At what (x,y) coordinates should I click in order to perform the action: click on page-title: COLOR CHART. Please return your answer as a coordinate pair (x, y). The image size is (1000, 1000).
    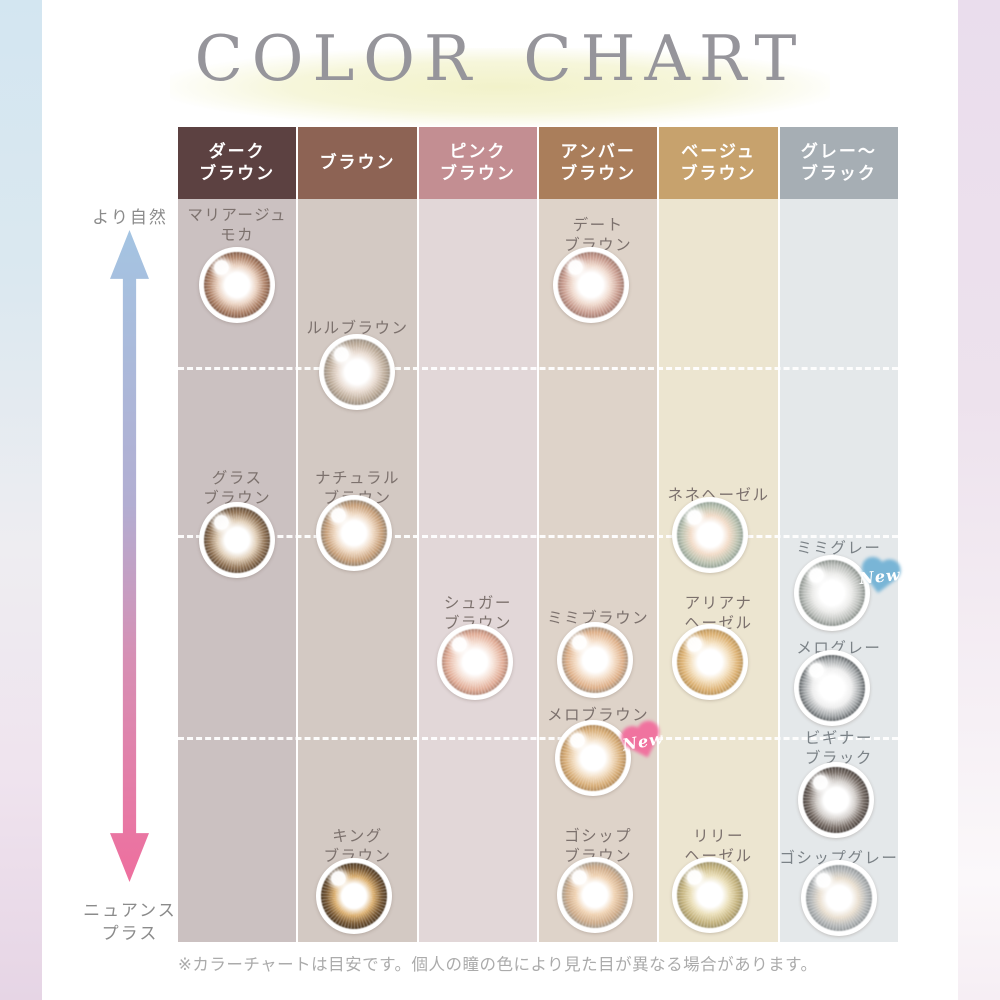
    Looking at the image, I should click on (500, 58).